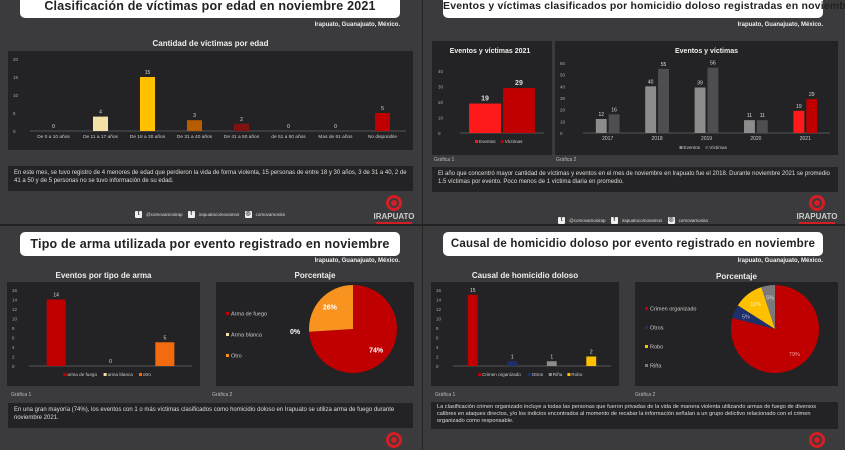 This screenshot has width=845, height=450. What do you see at coordinates (614, 110) in the screenshot?
I see `data-label: 16` at bounding box center [614, 110].